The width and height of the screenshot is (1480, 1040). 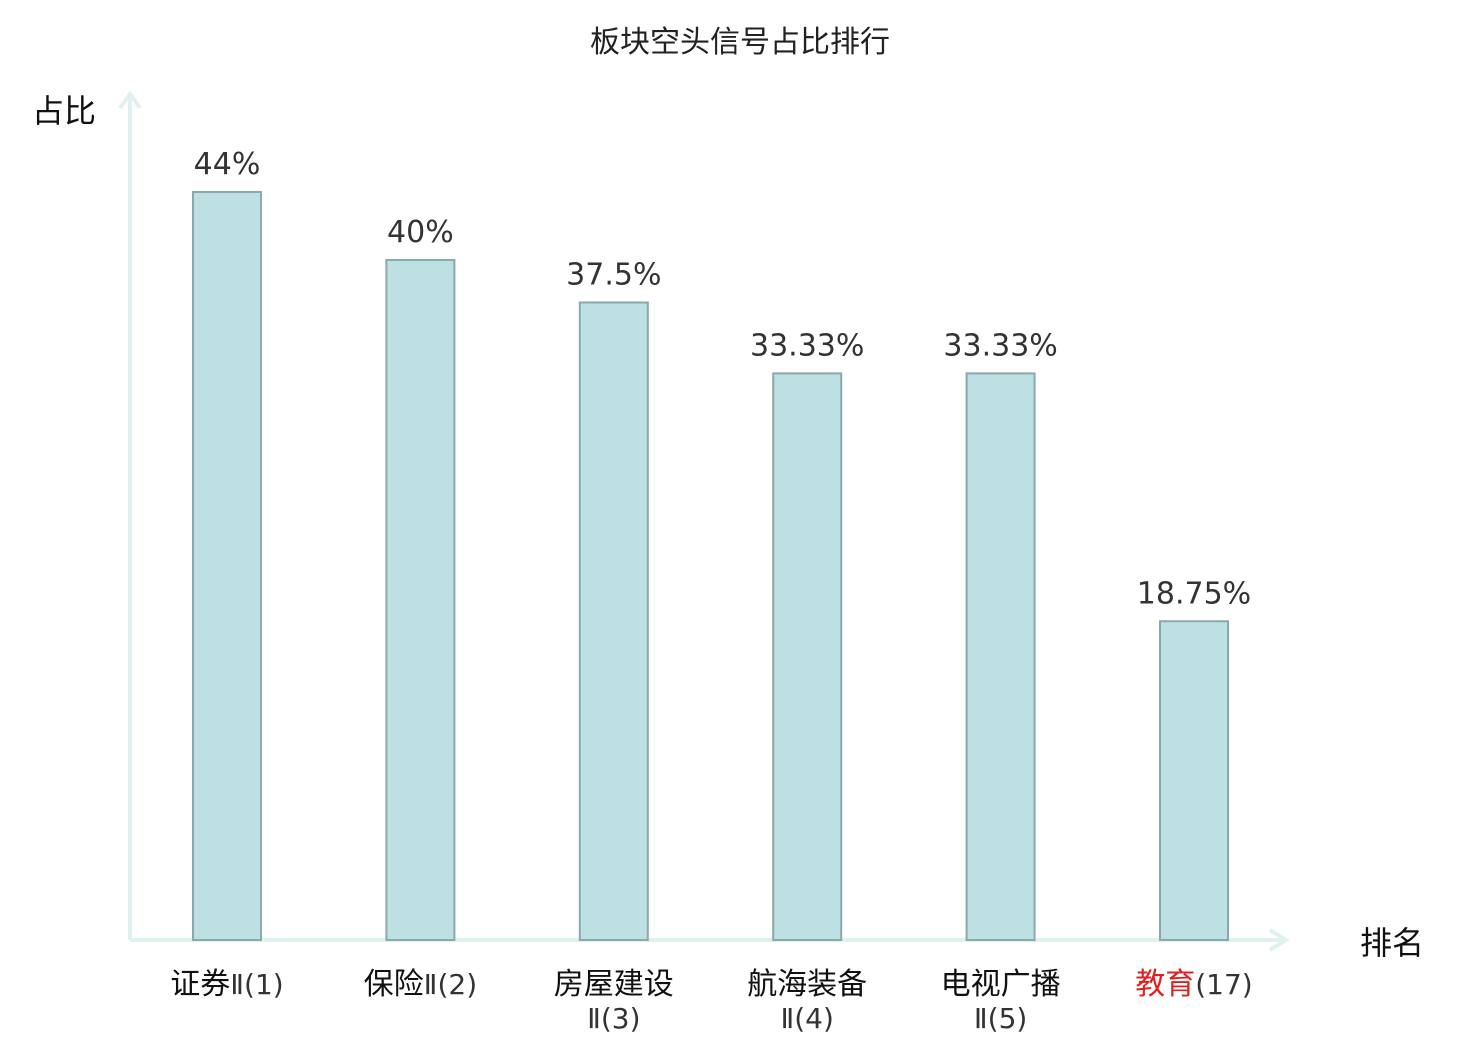 What do you see at coordinates (450, 984) in the screenshot?
I see `category-rank: Ⅱ(2)` at bounding box center [450, 984].